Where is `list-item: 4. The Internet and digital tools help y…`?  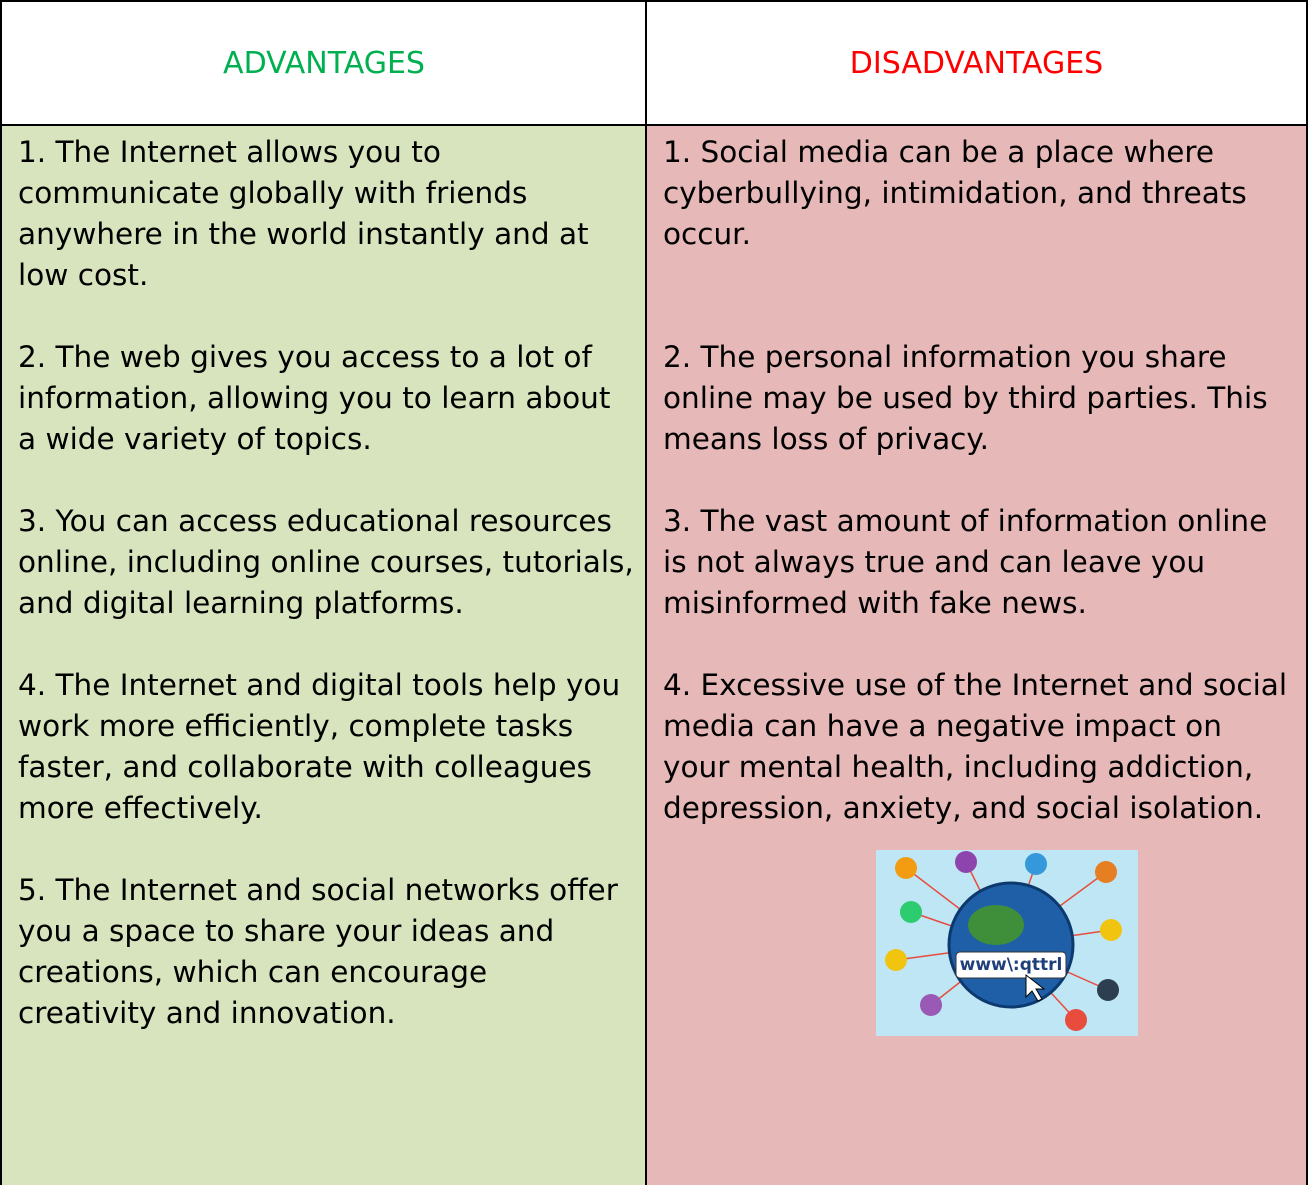
list-item: 4. The Internet and digital tools help y… is located at coordinates (319, 746).